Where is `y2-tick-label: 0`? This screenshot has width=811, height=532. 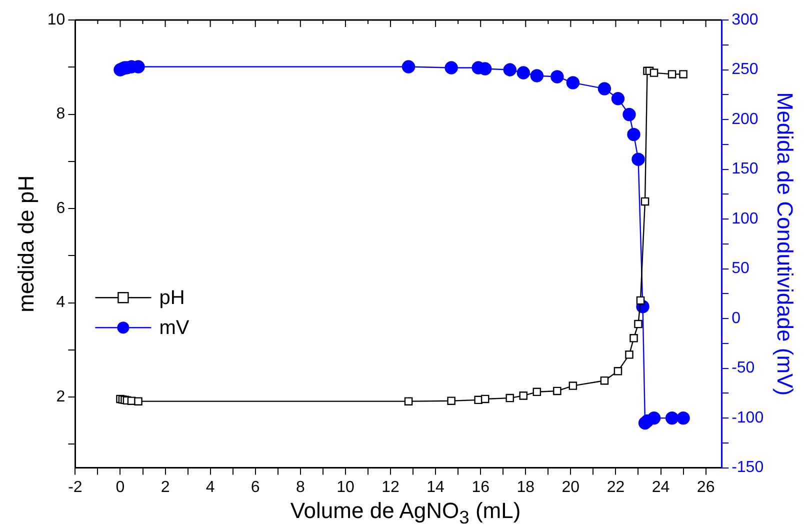 y2-tick-label: 0 is located at coordinates (736, 318).